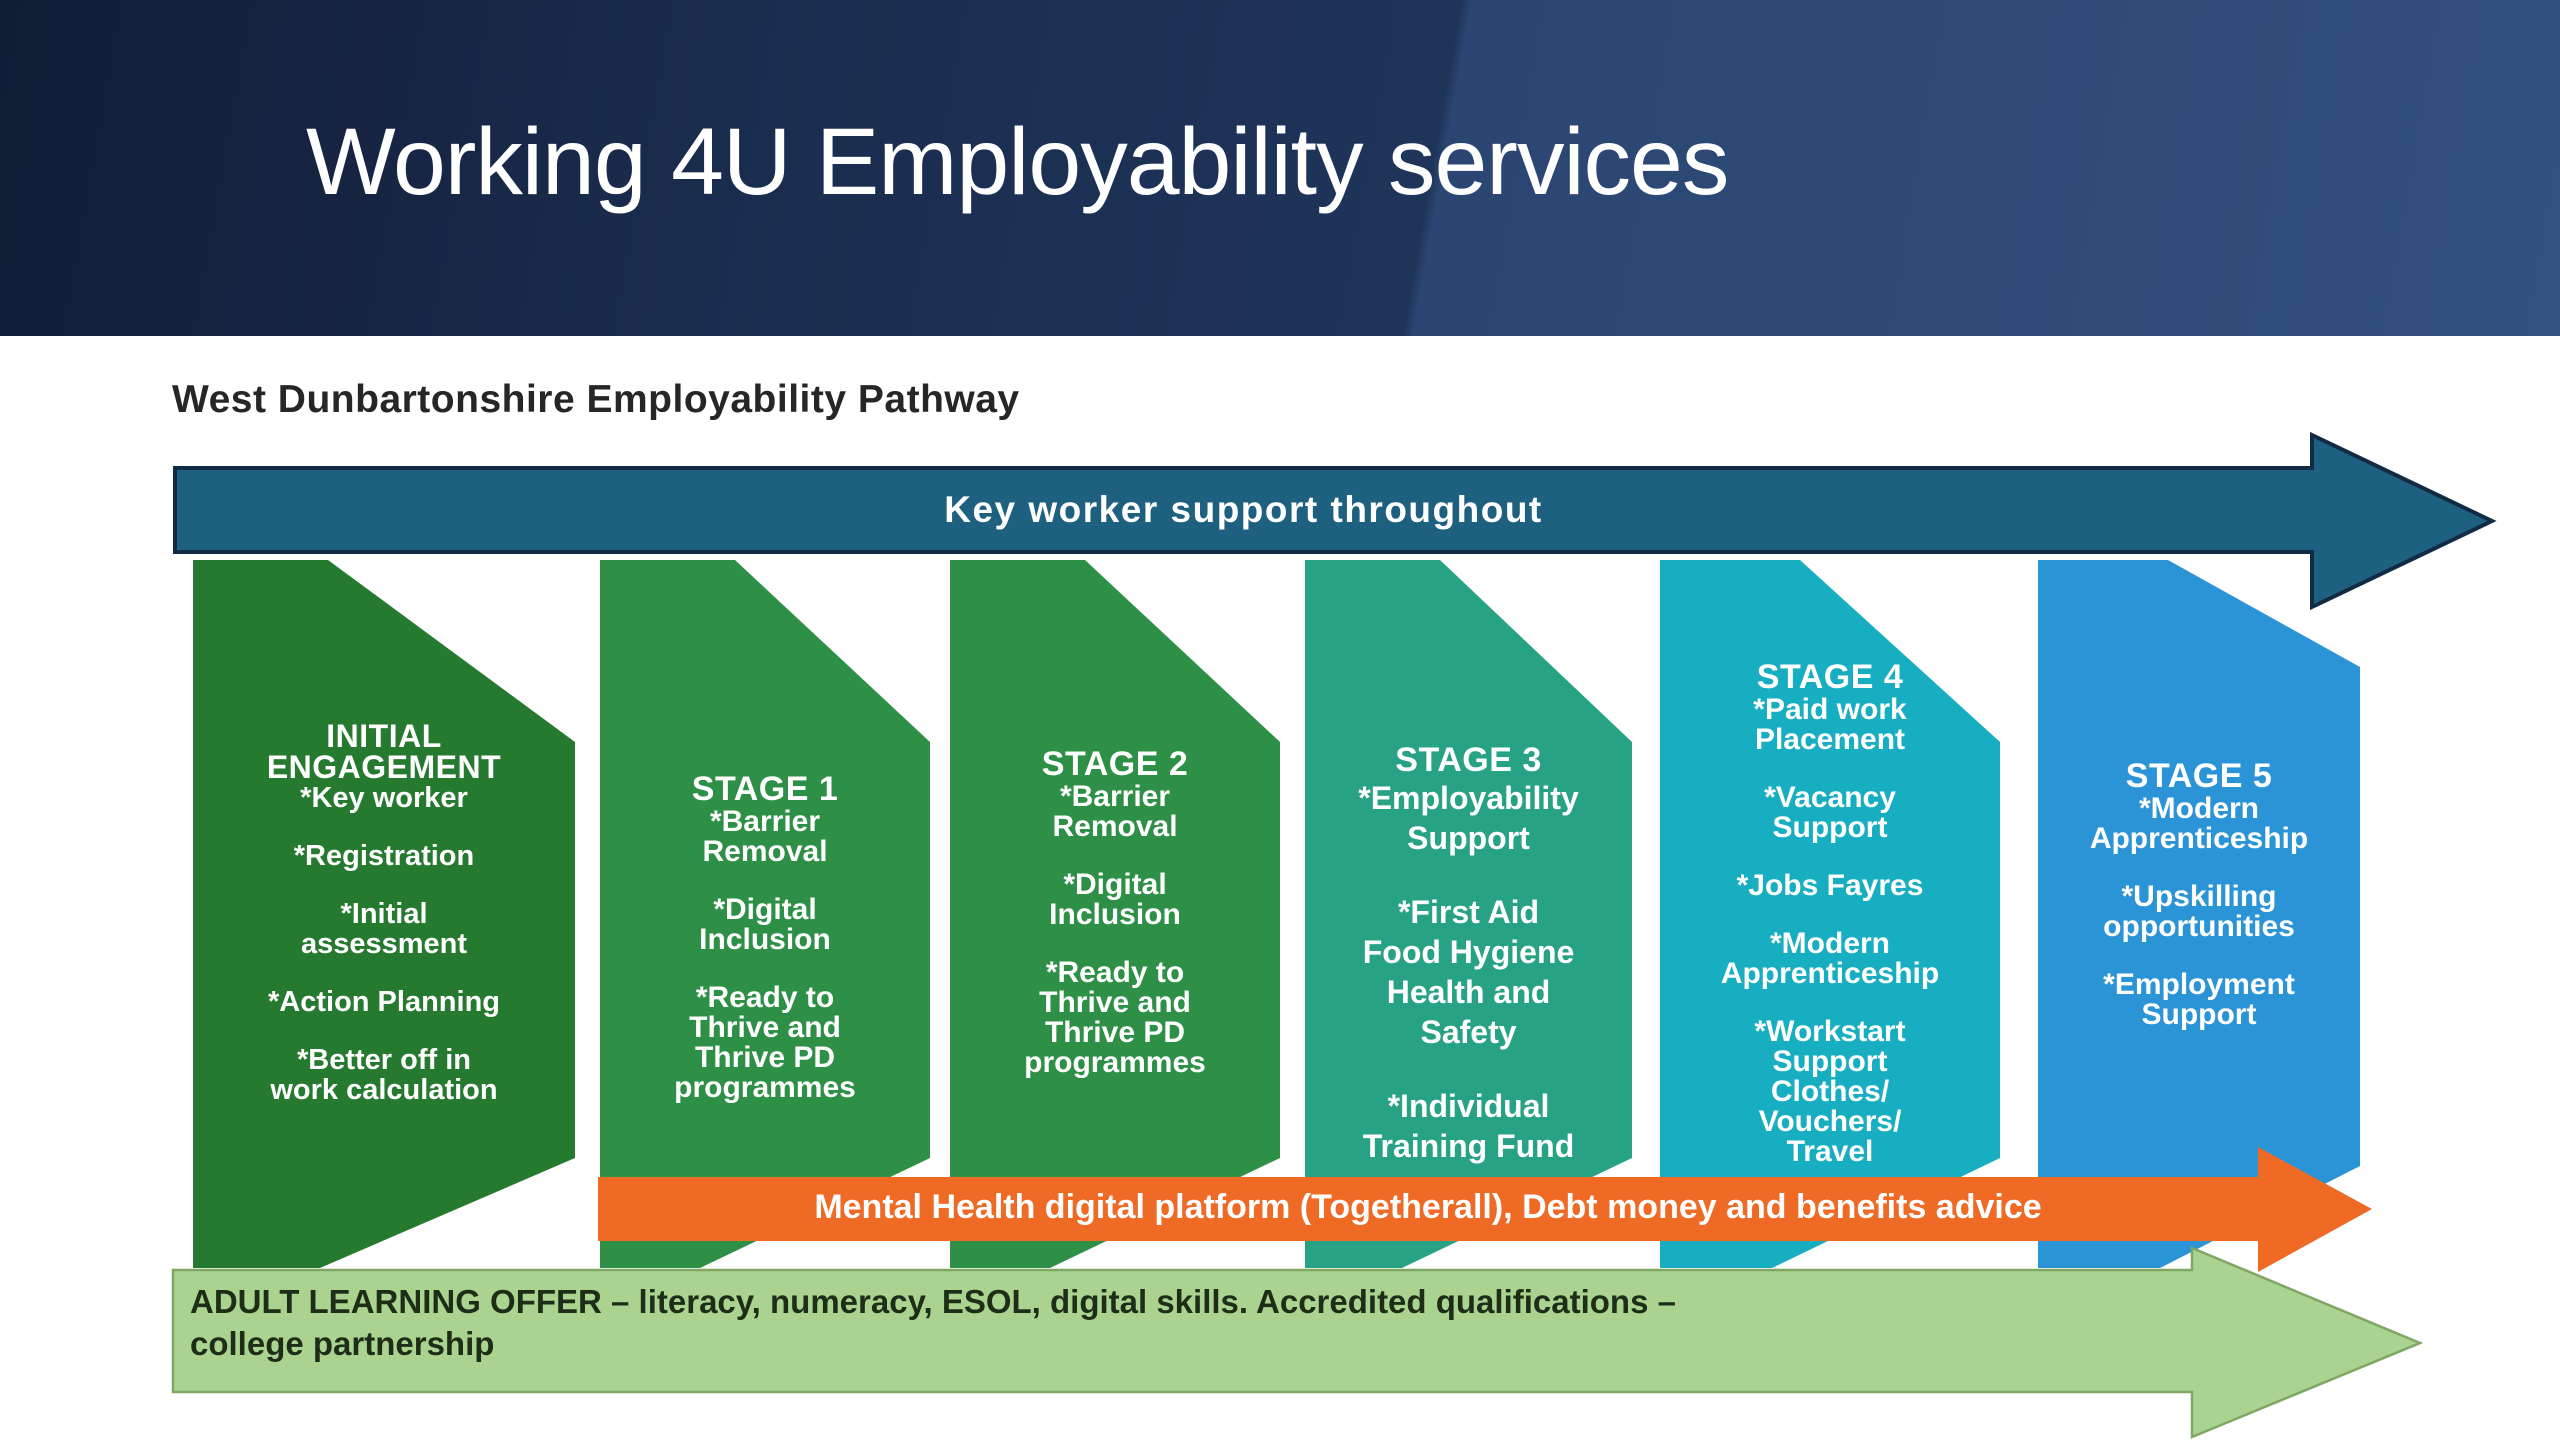 The width and height of the screenshot is (2560, 1440). What do you see at coordinates (1830, 724) in the screenshot?
I see `stage-item: *Paid work Placement` at bounding box center [1830, 724].